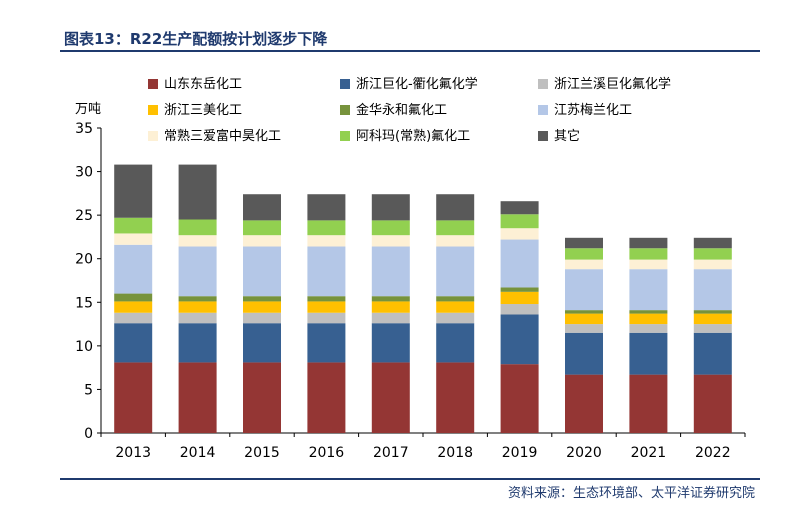 The width and height of the screenshot is (807, 505). Describe the element at coordinates (410, 40) in the screenshot. I see `title-bar: 图表13：R22生产配额按计划逐步下降` at that location.